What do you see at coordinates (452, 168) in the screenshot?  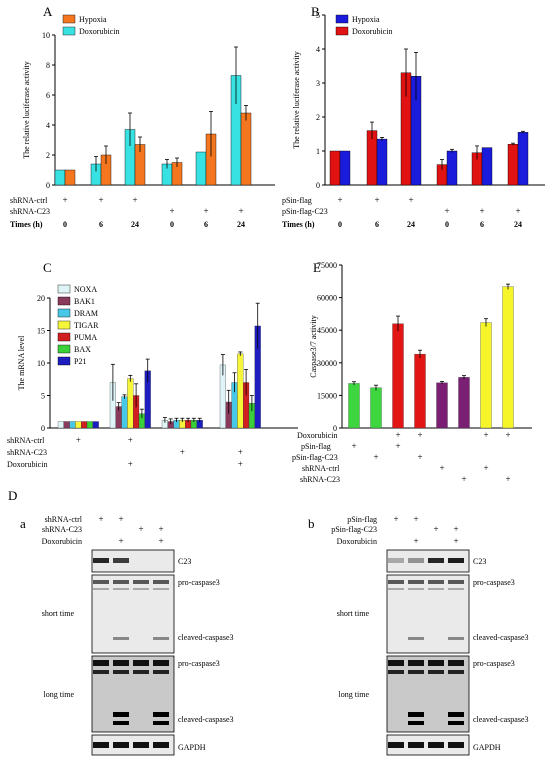 I see `bar-hypoxia` at bounding box center [452, 168].